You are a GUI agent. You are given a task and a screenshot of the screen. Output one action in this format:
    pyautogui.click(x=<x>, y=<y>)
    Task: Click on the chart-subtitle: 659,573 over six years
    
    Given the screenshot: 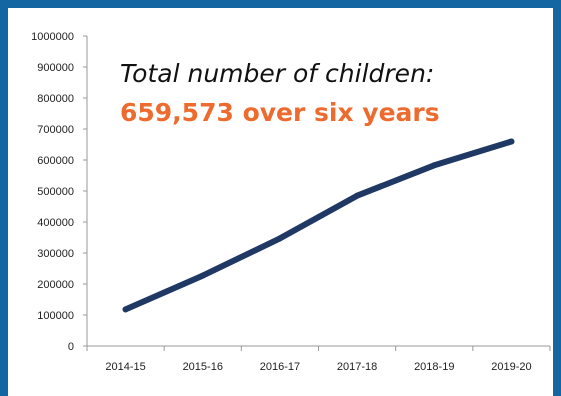 What is the action you would take?
    pyautogui.click(x=280, y=112)
    